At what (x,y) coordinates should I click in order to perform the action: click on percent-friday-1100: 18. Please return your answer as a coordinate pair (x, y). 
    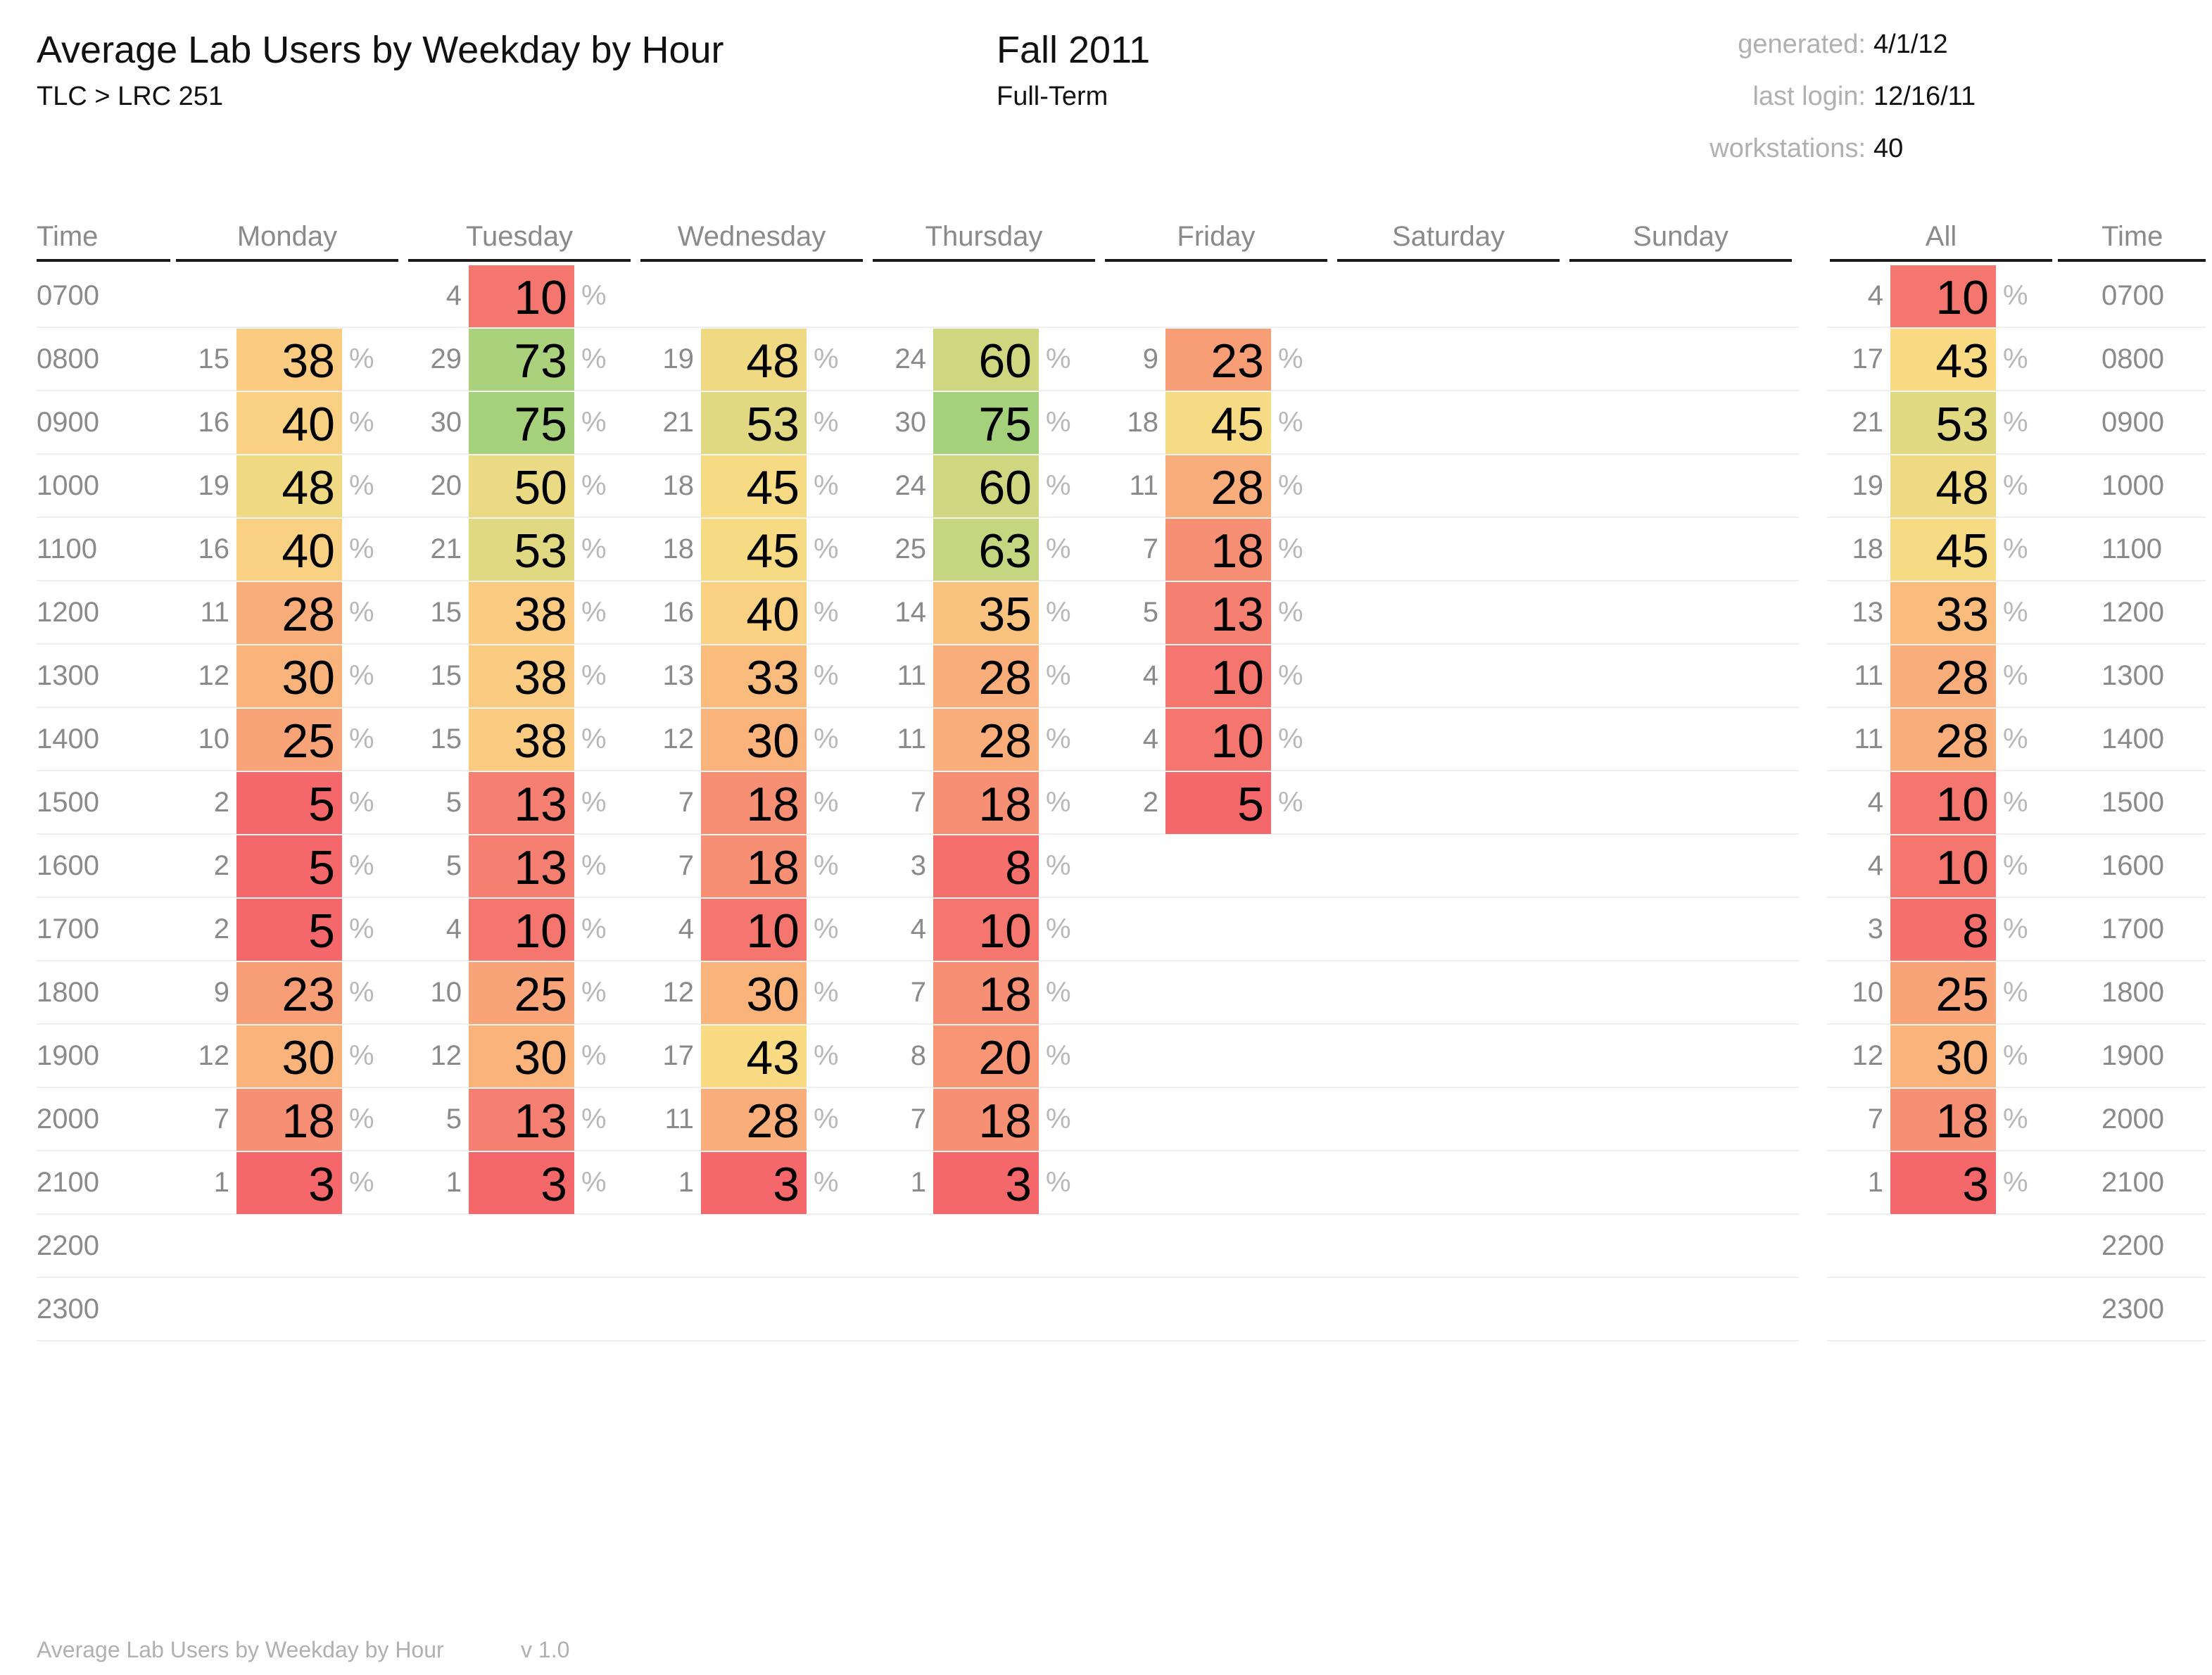
    Looking at the image, I should click on (1237, 551).